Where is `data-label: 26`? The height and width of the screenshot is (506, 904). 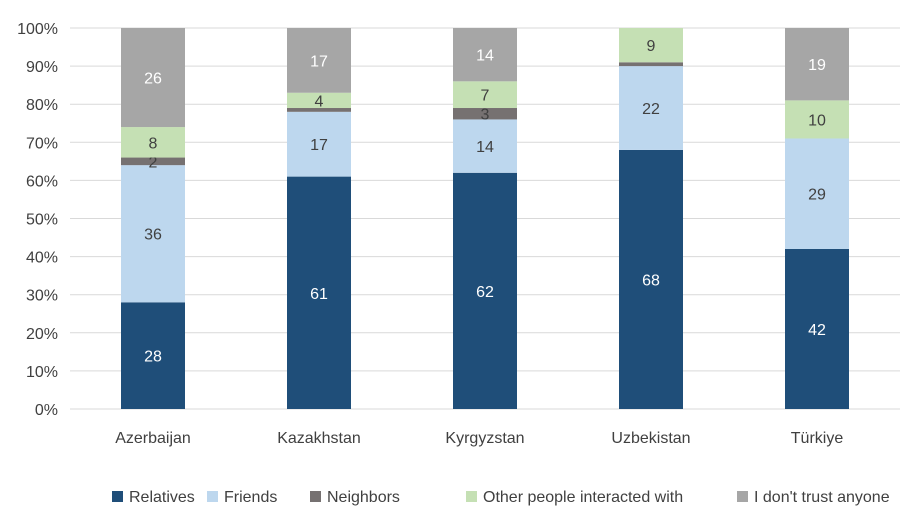 data-label: 26 is located at coordinates (153, 79).